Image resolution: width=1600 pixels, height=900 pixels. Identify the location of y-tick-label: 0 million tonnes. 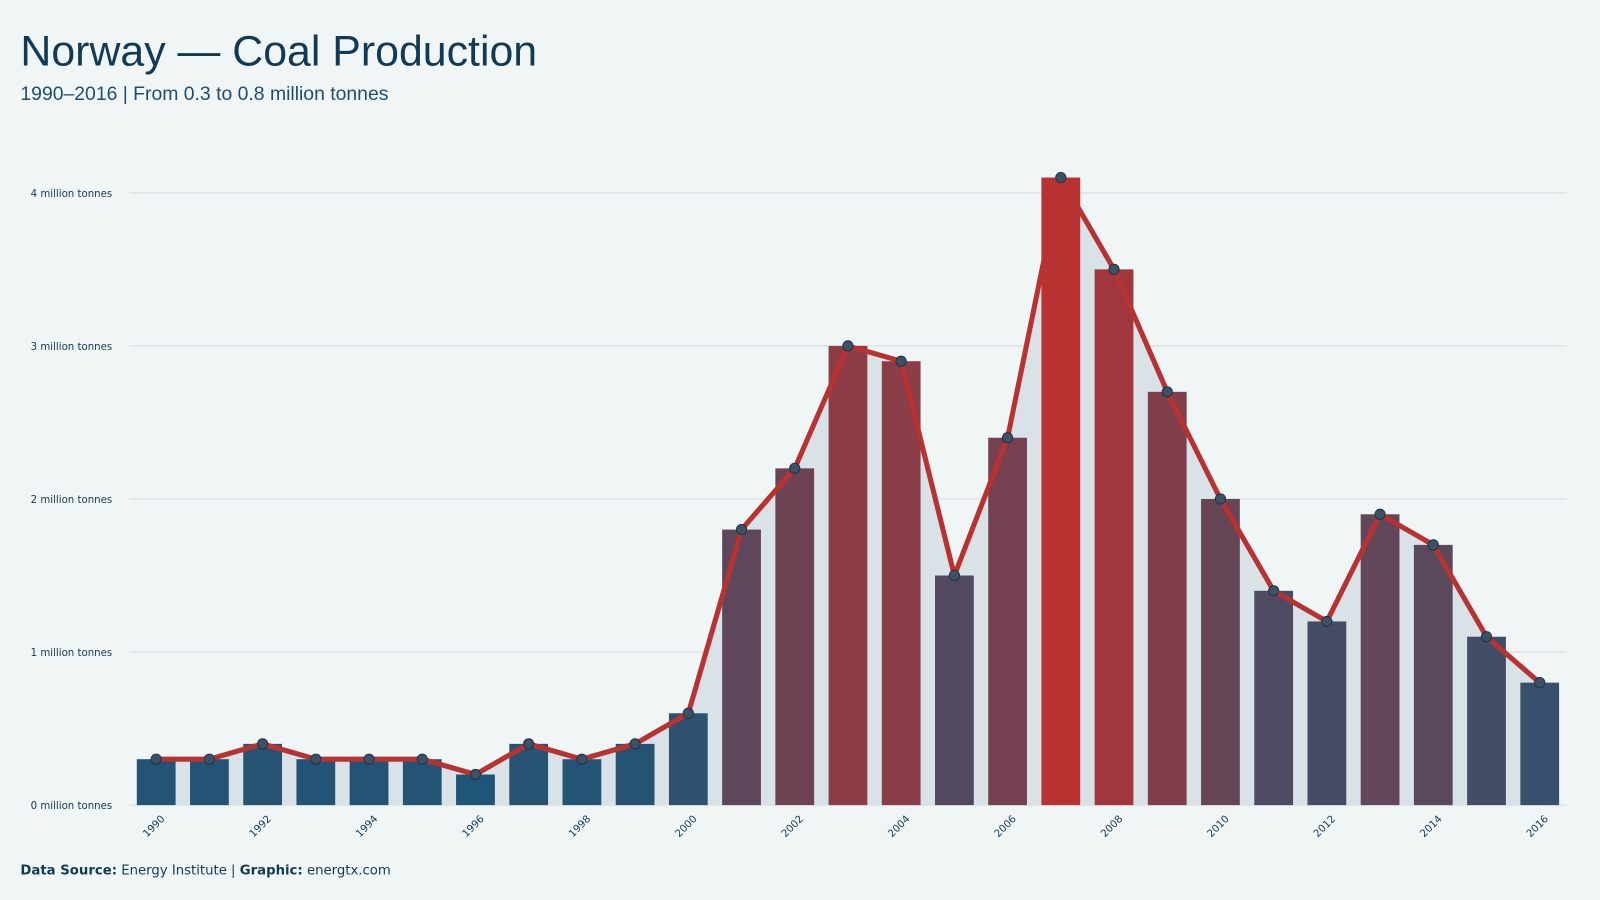
(72, 806).